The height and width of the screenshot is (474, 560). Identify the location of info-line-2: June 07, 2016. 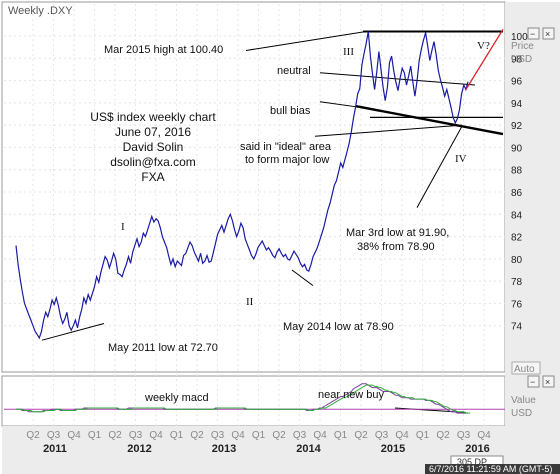
(153, 132).